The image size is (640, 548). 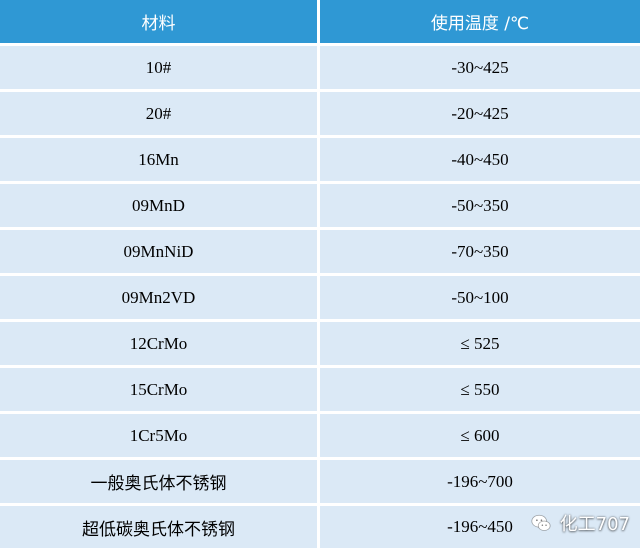 I want to click on table-row: 一般奥氏体不锈钢 -196~700, so click(x=320, y=481).